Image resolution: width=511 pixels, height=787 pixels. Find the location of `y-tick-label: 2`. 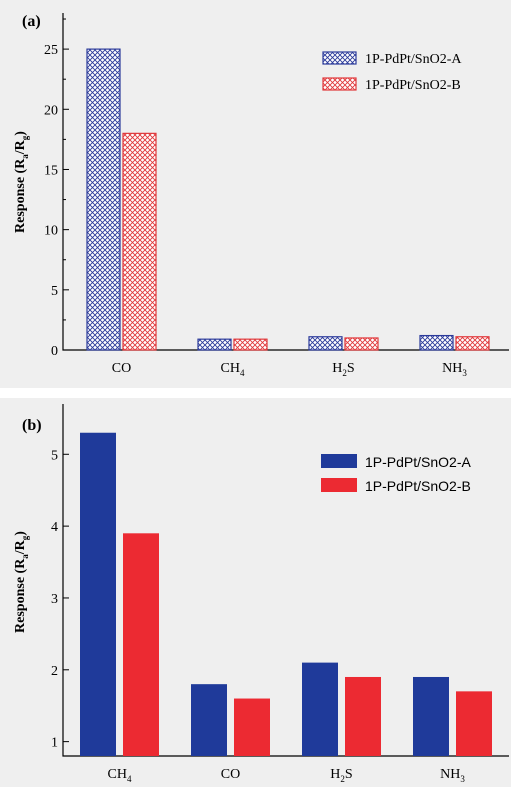

y-tick-label: 2 is located at coordinates (54, 671).